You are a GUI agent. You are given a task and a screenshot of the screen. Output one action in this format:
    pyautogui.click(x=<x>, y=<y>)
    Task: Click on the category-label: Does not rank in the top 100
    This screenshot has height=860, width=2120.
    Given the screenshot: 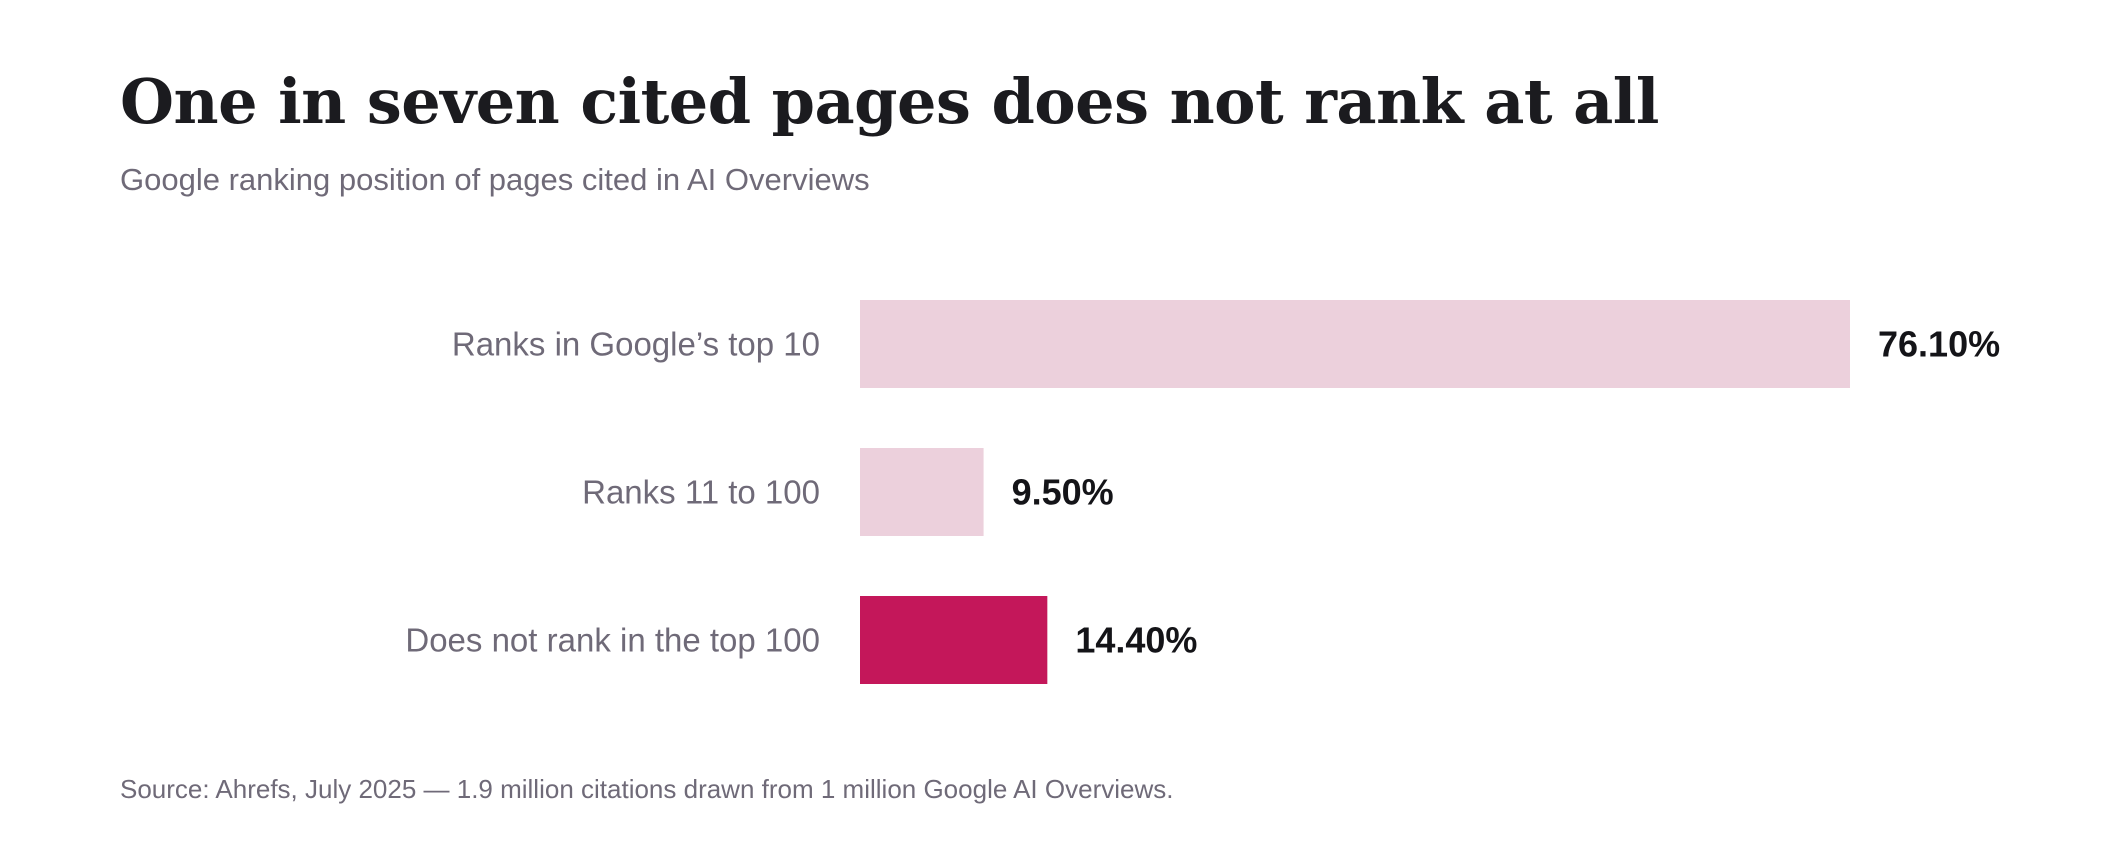 What is the action you would take?
    pyautogui.click(x=612, y=640)
    